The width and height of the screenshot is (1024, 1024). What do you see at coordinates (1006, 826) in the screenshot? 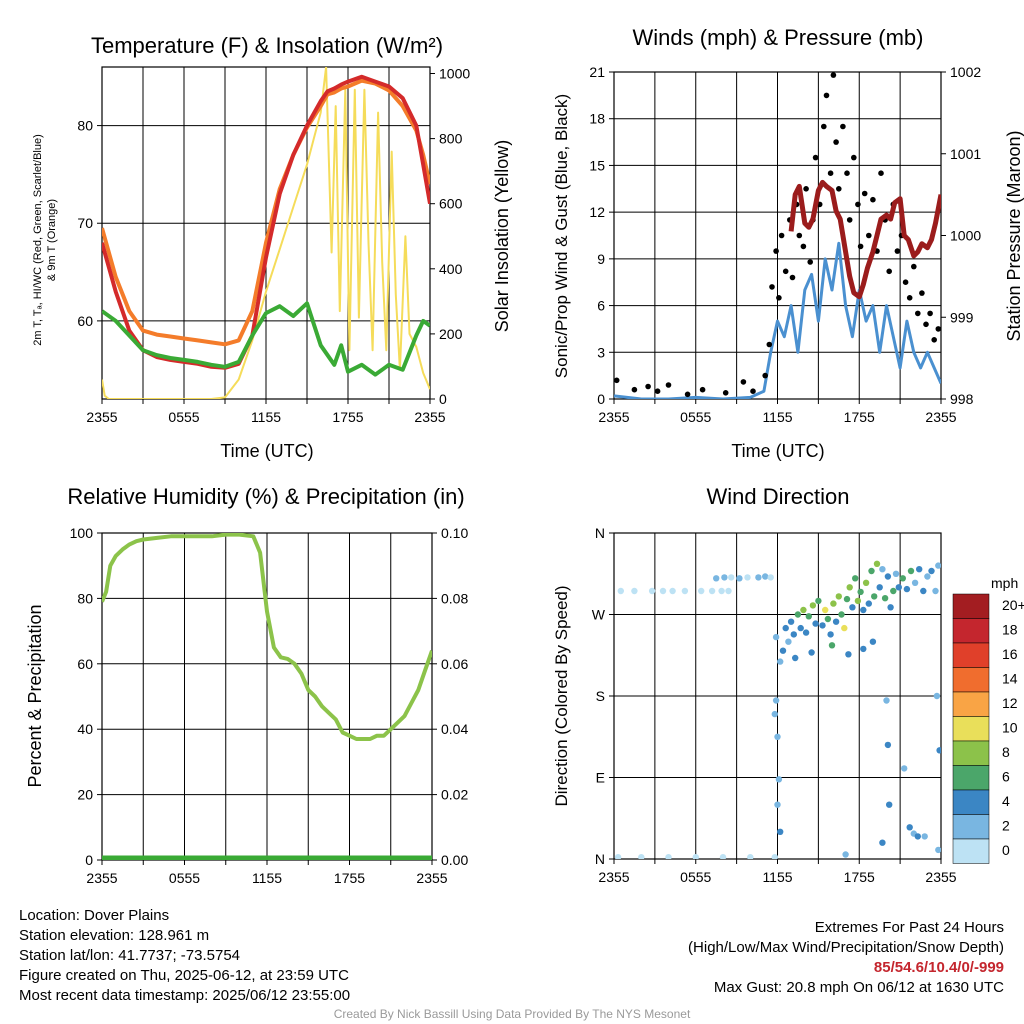
I see `colorbar-label: 2` at bounding box center [1006, 826].